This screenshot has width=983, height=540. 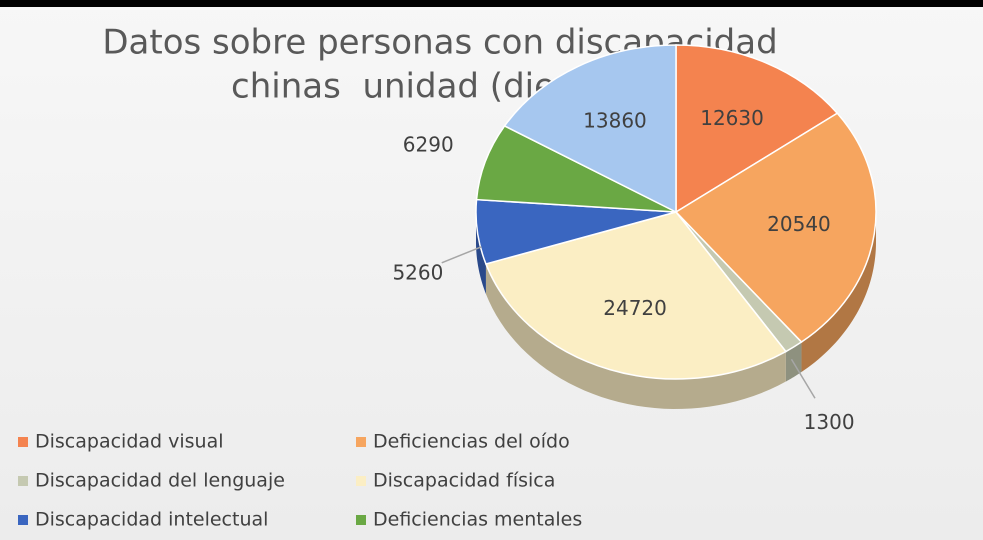 I want to click on legend-label: Discapacidad física, so click(x=464, y=481).